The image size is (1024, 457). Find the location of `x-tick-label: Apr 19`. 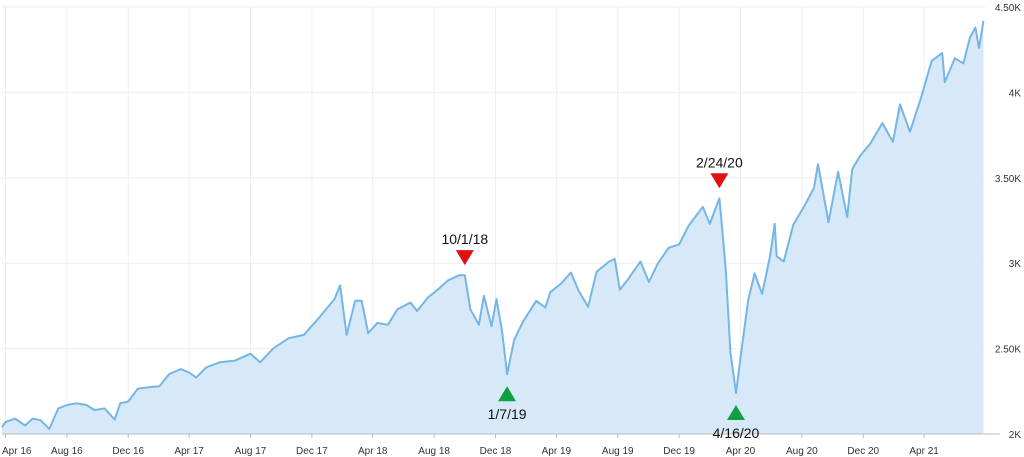

x-tick-label: Apr 19 is located at coordinates (557, 451).